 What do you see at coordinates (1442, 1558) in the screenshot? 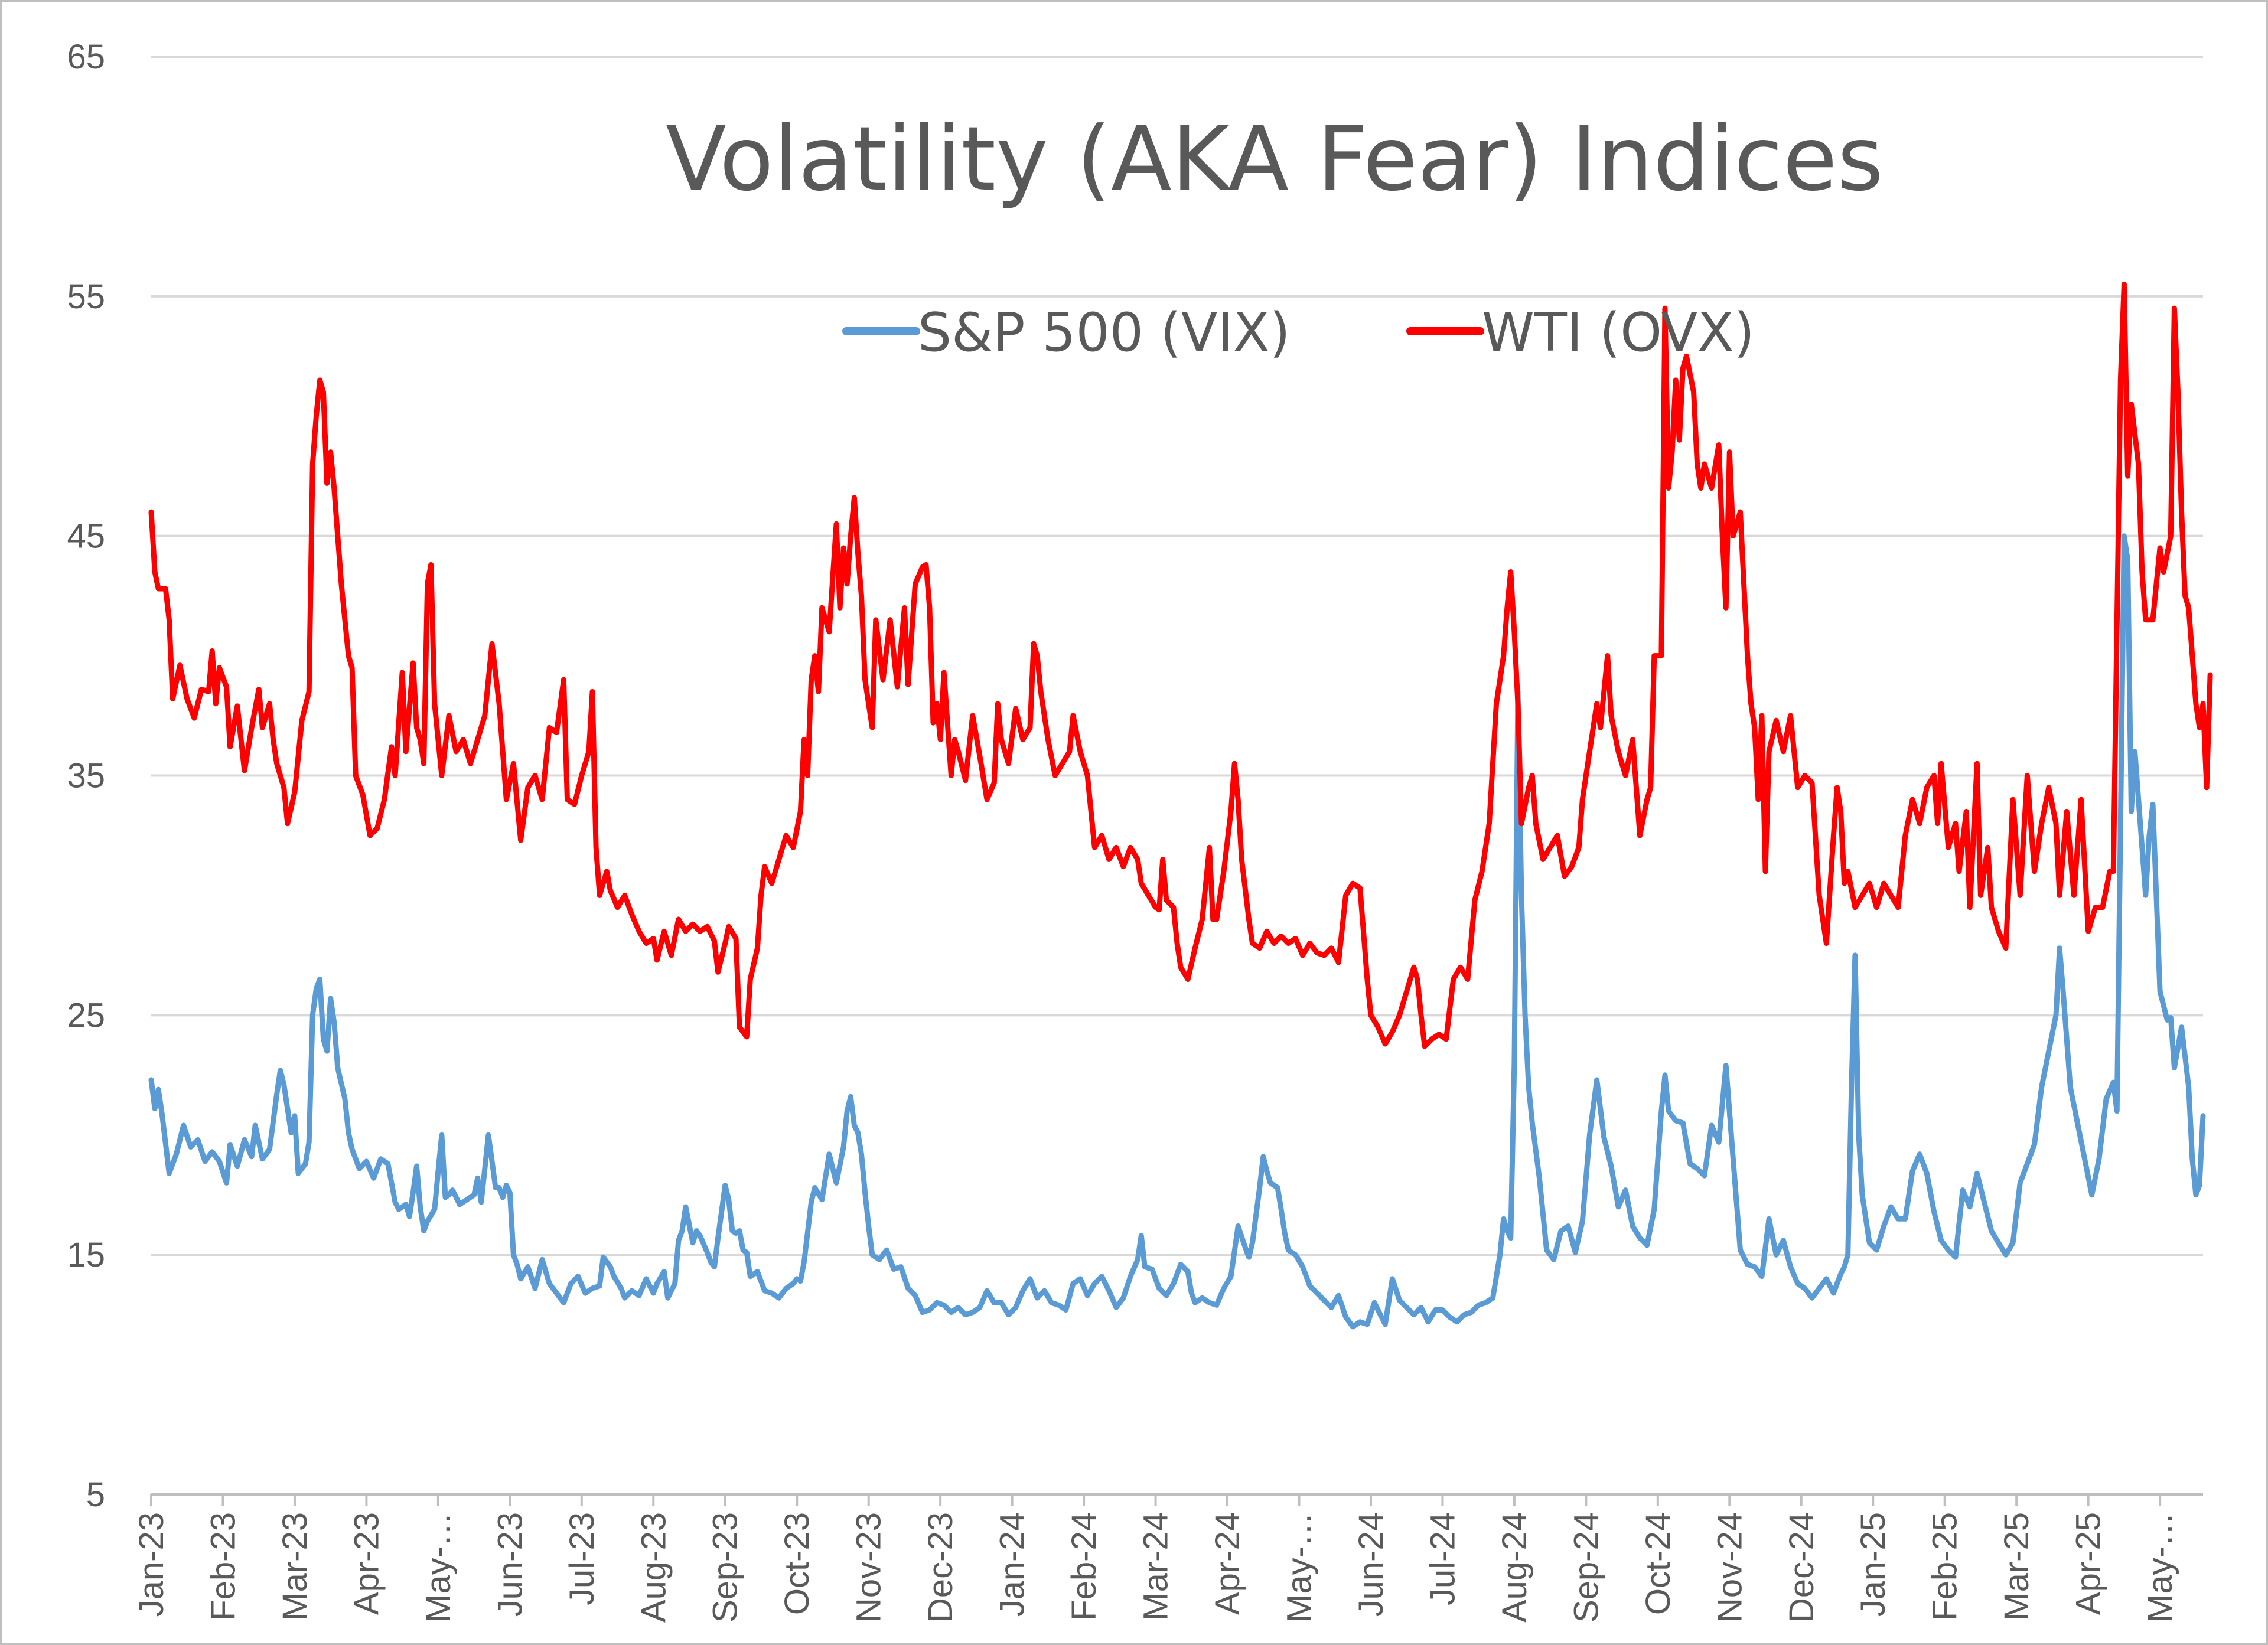
I see `x-tick-label: Jul-24` at bounding box center [1442, 1558].